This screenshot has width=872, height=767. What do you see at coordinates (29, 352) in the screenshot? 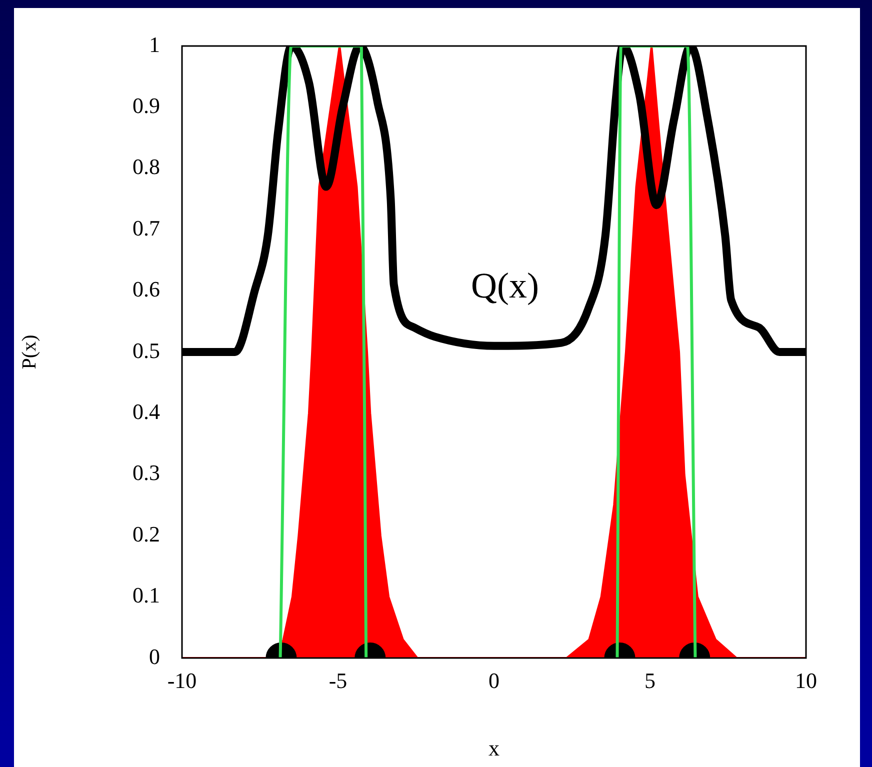
I see `y-axis-title: P(x)` at bounding box center [29, 352].